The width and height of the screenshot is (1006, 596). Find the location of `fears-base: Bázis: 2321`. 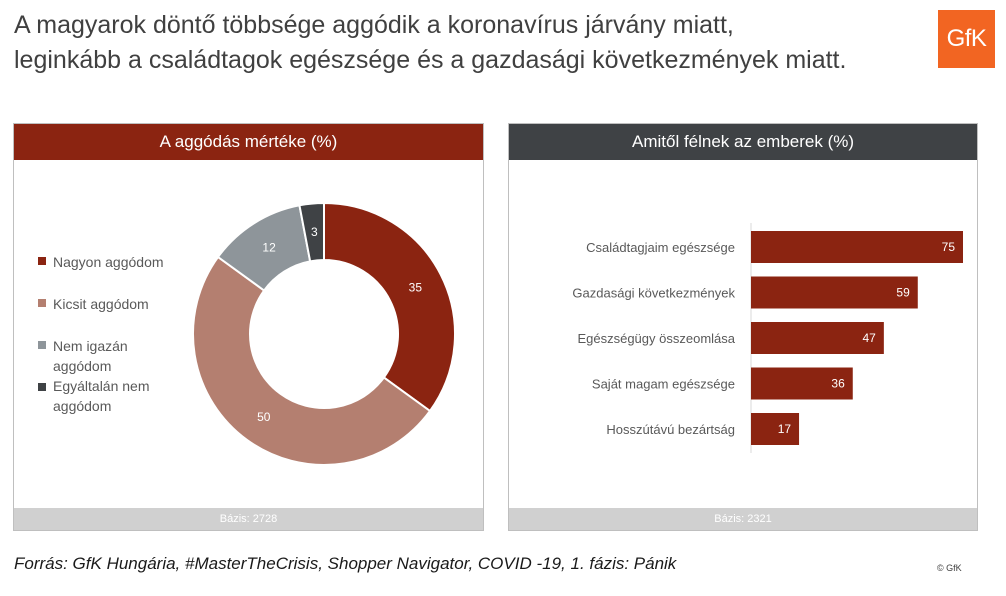

fears-base: Bázis: 2321 is located at coordinates (743, 519).